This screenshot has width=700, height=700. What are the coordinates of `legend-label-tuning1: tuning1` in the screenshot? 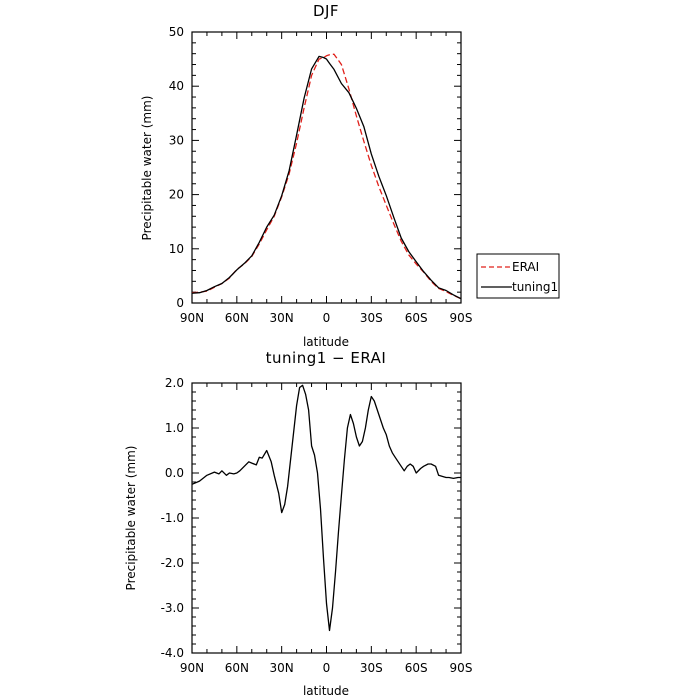 It's located at (535, 287).